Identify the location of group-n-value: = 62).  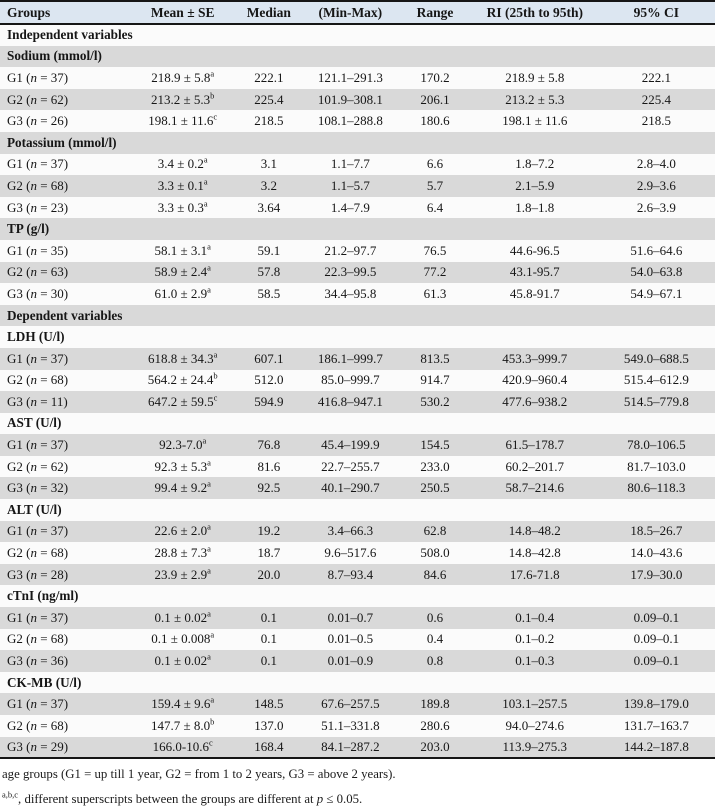
(52, 99).